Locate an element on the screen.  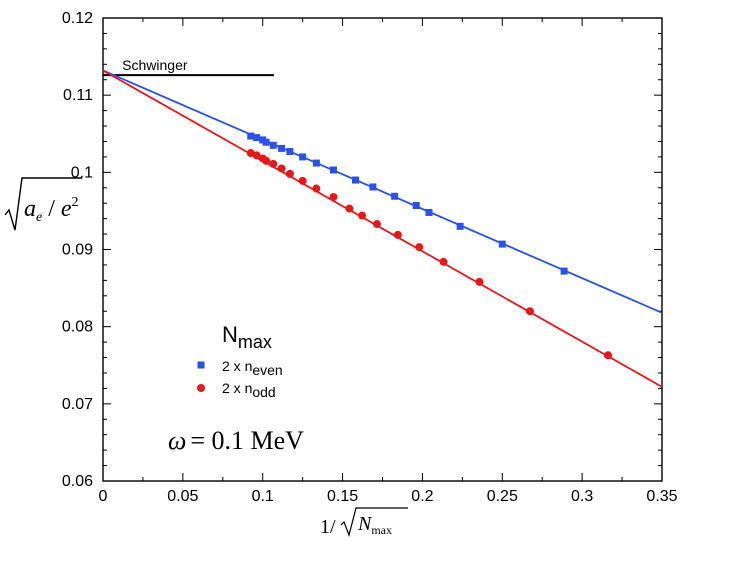
omega-annotation: ω = 0.1 MeV is located at coordinates (236, 440).